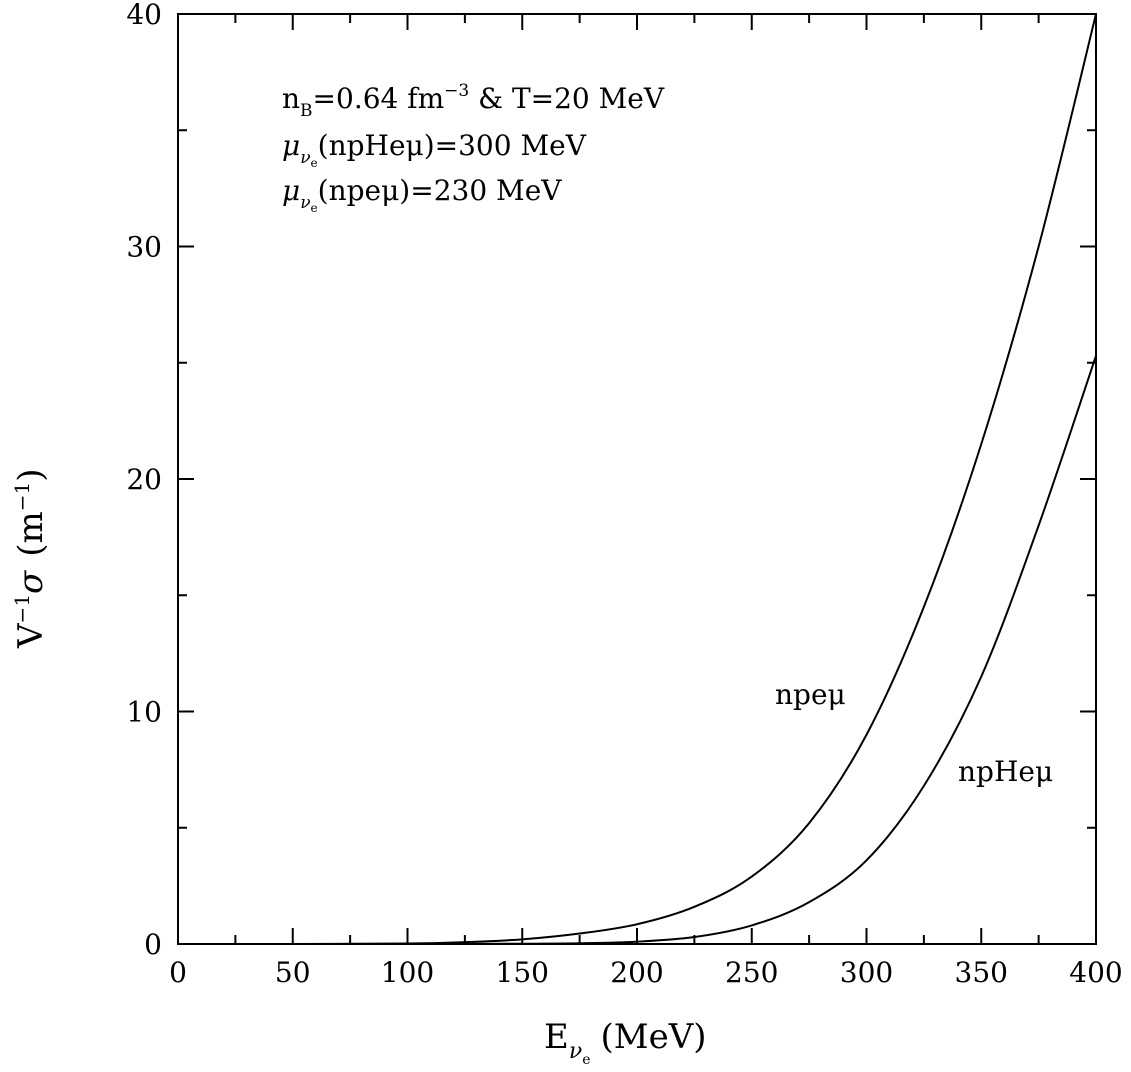 The width and height of the screenshot is (1131, 1072). What do you see at coordinates (144, 712) in the screenshot?
I see `y-tick-label: 10` at bounding box center [144, 712].